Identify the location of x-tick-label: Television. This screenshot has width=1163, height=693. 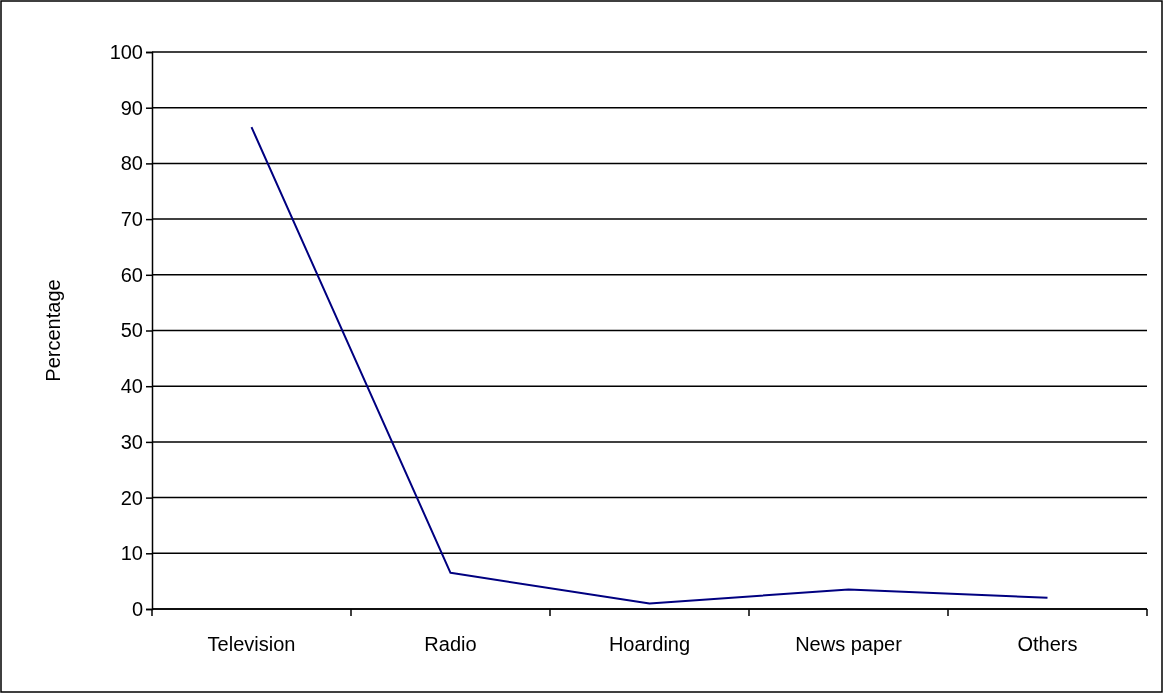
(251, 644).